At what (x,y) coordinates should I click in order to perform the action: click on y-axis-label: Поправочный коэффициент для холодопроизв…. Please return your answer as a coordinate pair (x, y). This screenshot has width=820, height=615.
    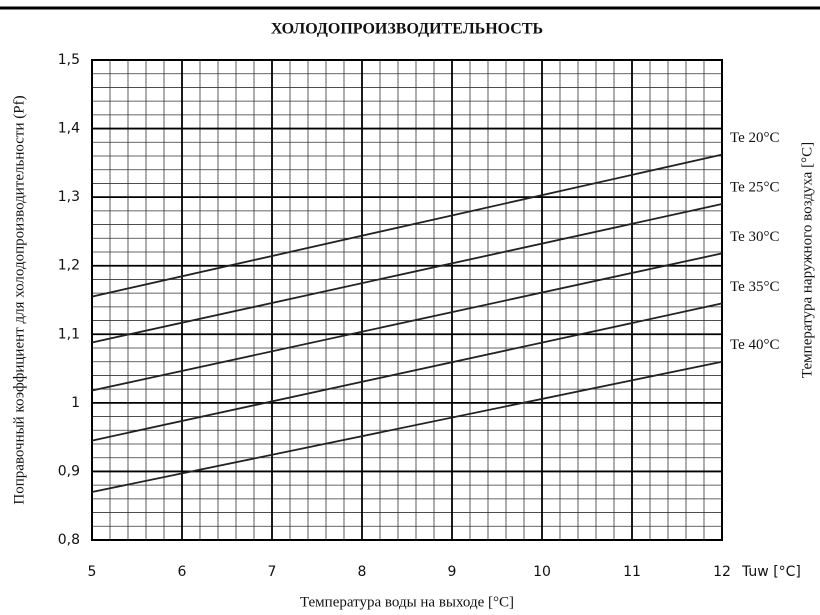
    Looking at the image, I should click on (19, 299).